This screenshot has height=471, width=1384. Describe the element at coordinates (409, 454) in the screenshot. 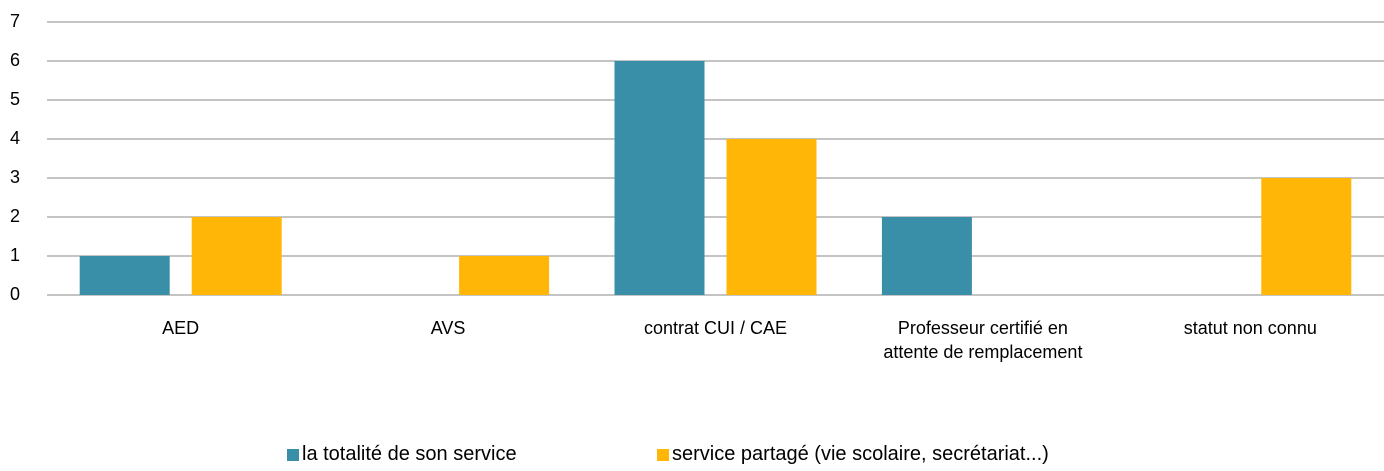

I see `legend-label: la totalité de son service` at that location.